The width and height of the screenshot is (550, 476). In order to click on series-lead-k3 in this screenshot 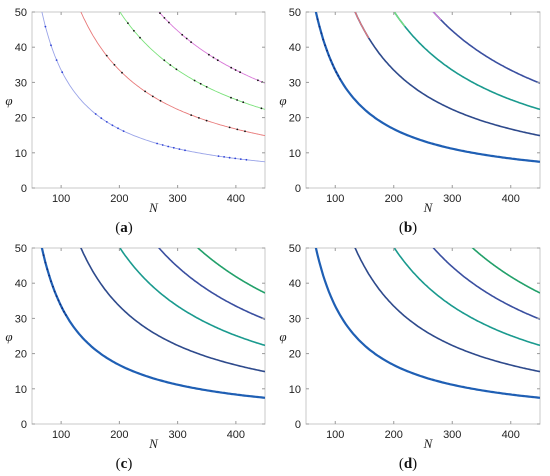, I will do `click(399, 19)`.